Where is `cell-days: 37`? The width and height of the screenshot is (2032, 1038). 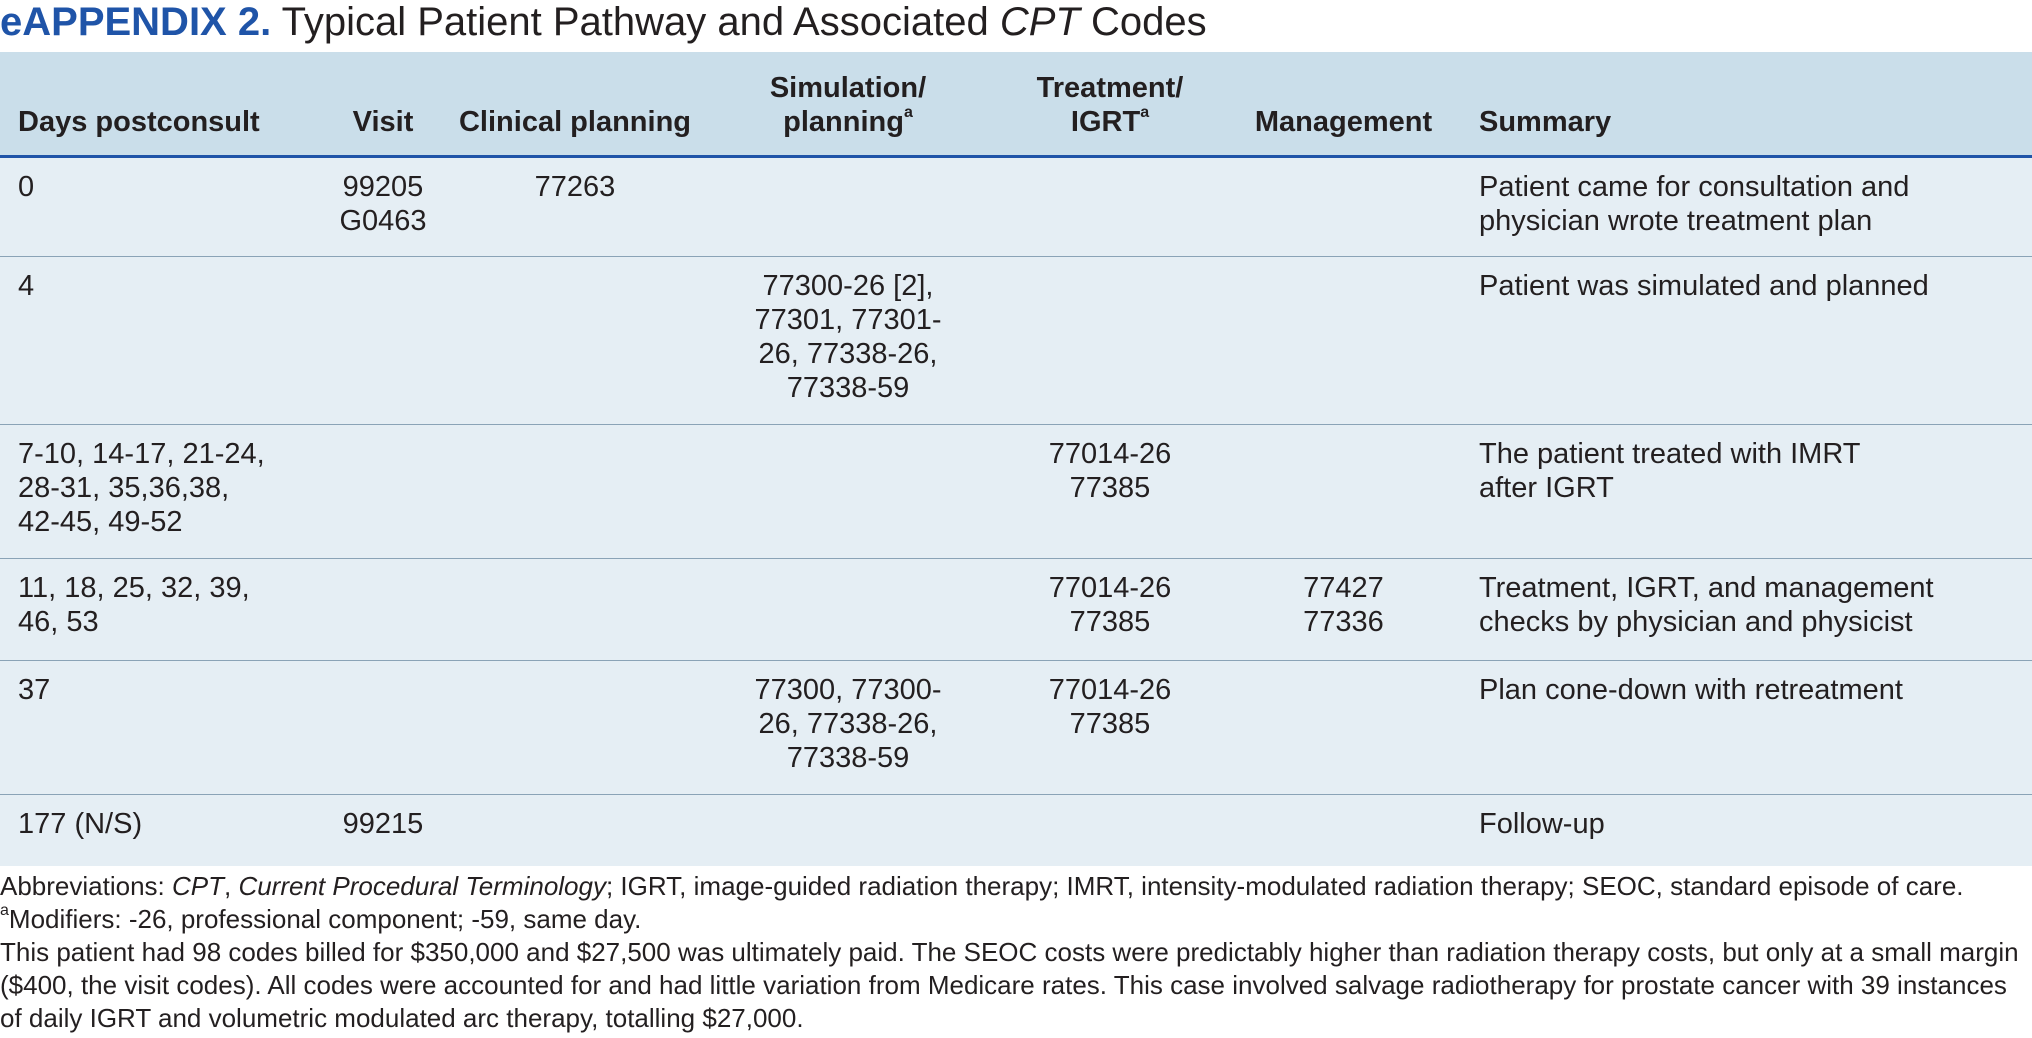
cell-days: 37 is located at coordinates (159, 727).